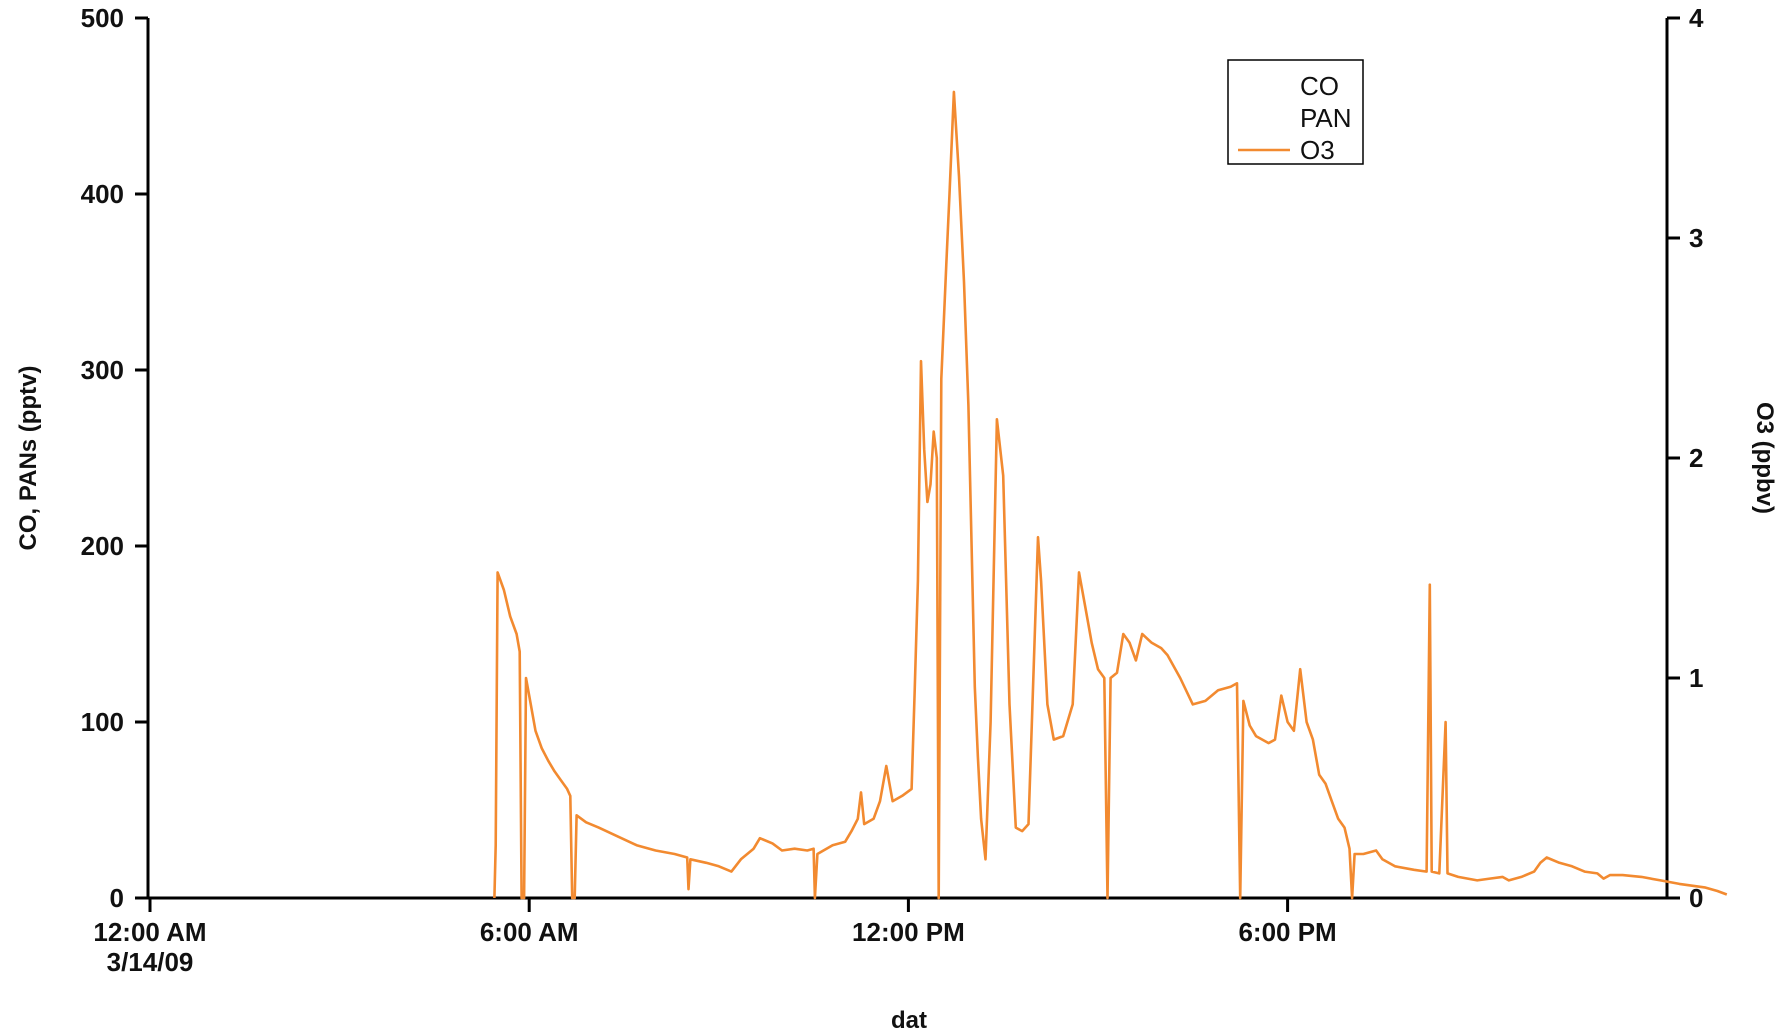 The width and height of the screenshot is (1775, 1035). Describe the element at coordinates (1287, 932) in the screenshot. I see `x-tick-label: 6:00 PM` at that location.